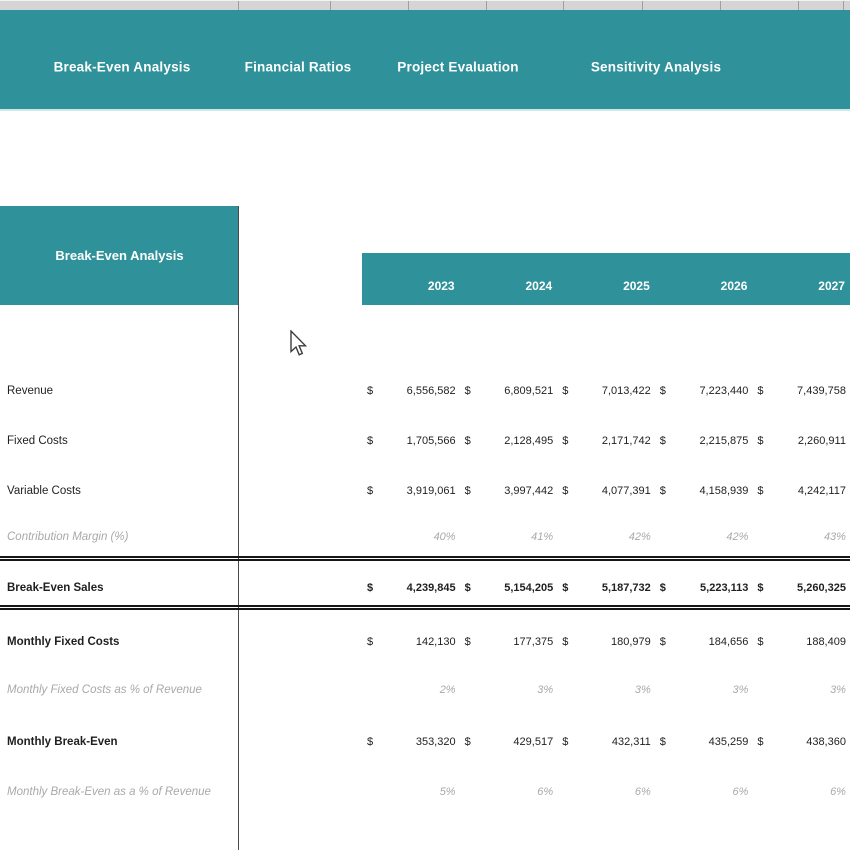  What do you see at coordinates (441, 286) in the screenshot?
I see `year-header-cell: 2023` at bounding box center [441, 286].